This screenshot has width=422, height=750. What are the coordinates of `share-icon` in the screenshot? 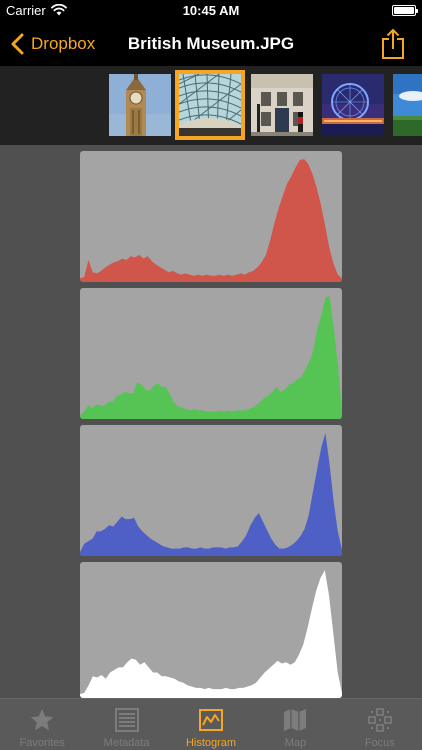 It's located at (393, 44).